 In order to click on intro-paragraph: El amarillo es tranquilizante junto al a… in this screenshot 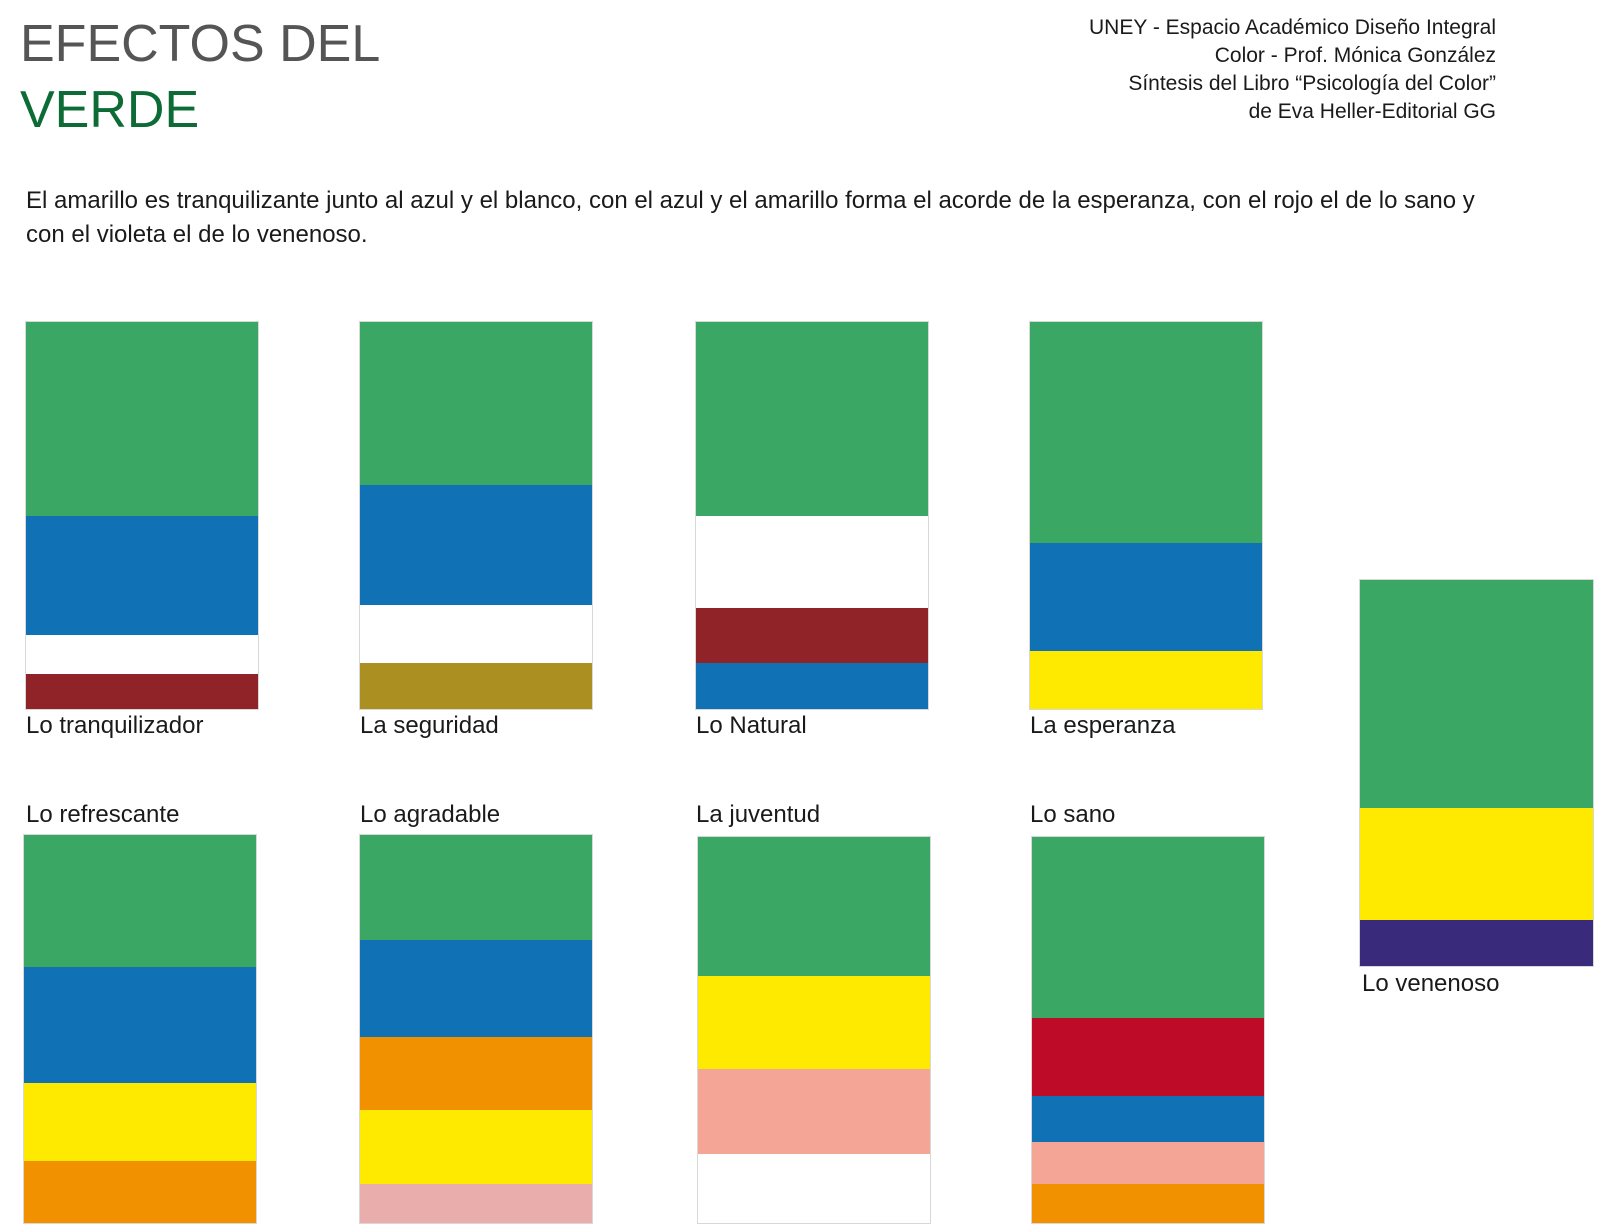, I will do `click(750, 217)`.